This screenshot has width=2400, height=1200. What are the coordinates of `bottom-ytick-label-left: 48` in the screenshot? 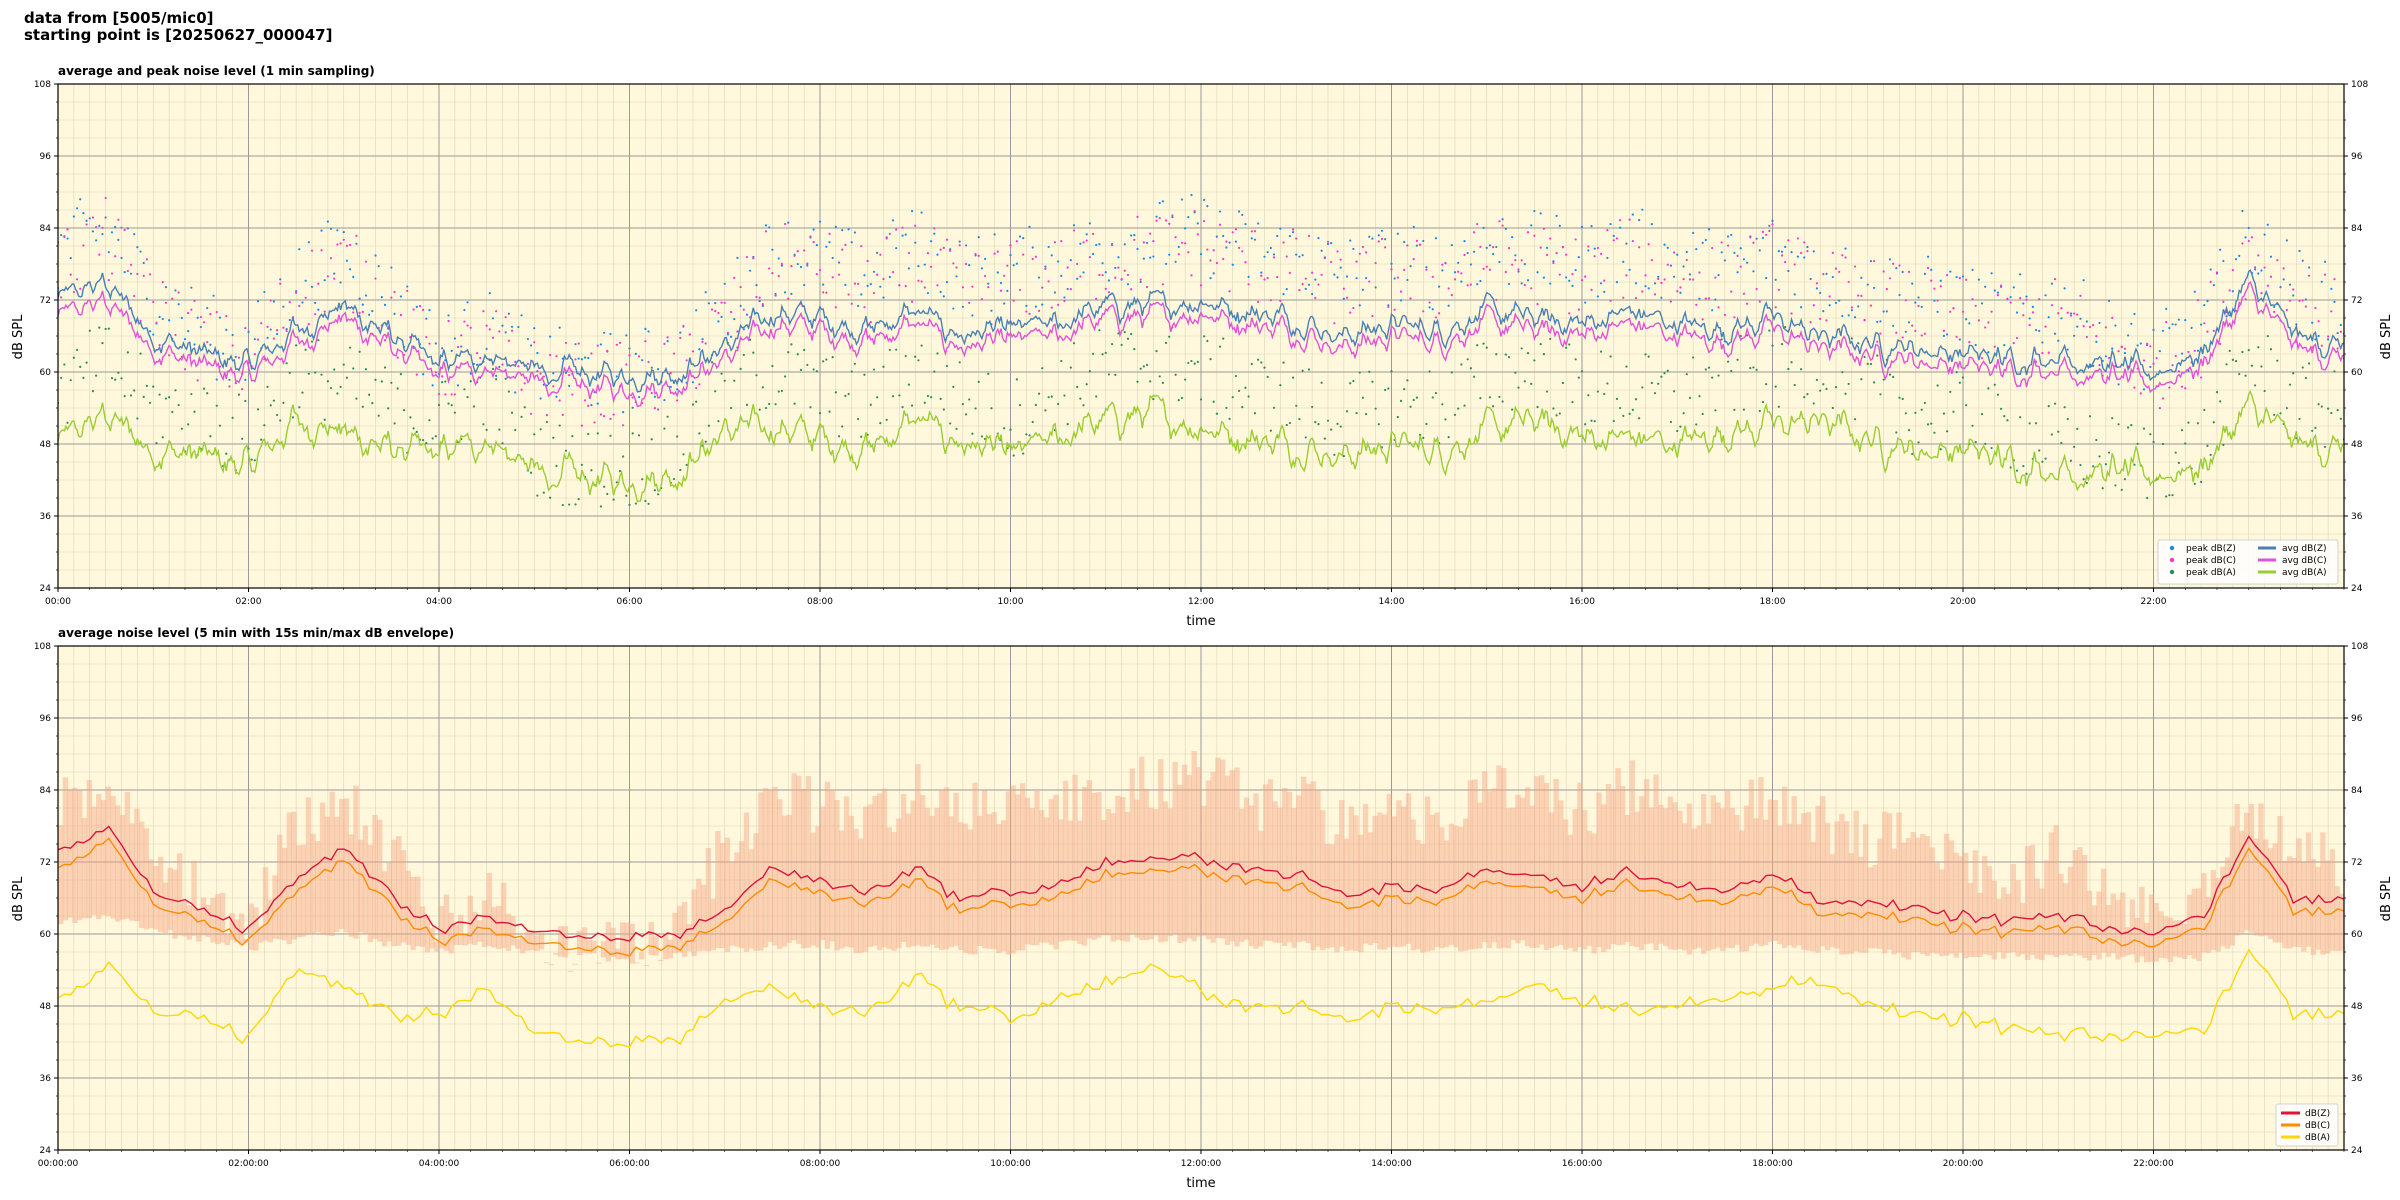 It's located at (46, 1007).